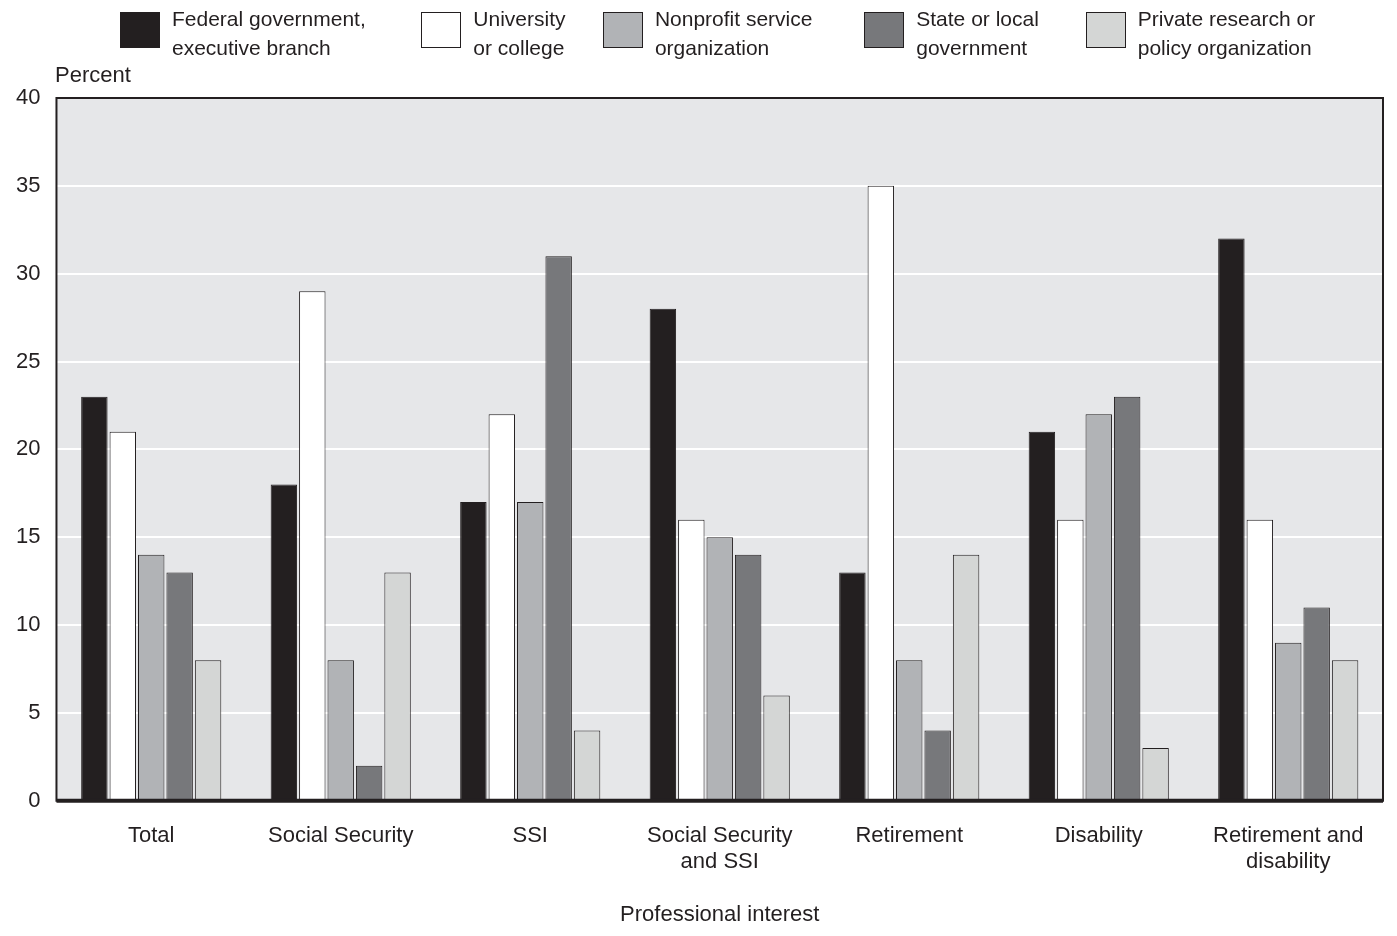 This screenshot has width=1397, height=936. Describe the element at coordinates (269, 33) in the screenshot. I see `legend-label: Federal government, executive branch` at that location.